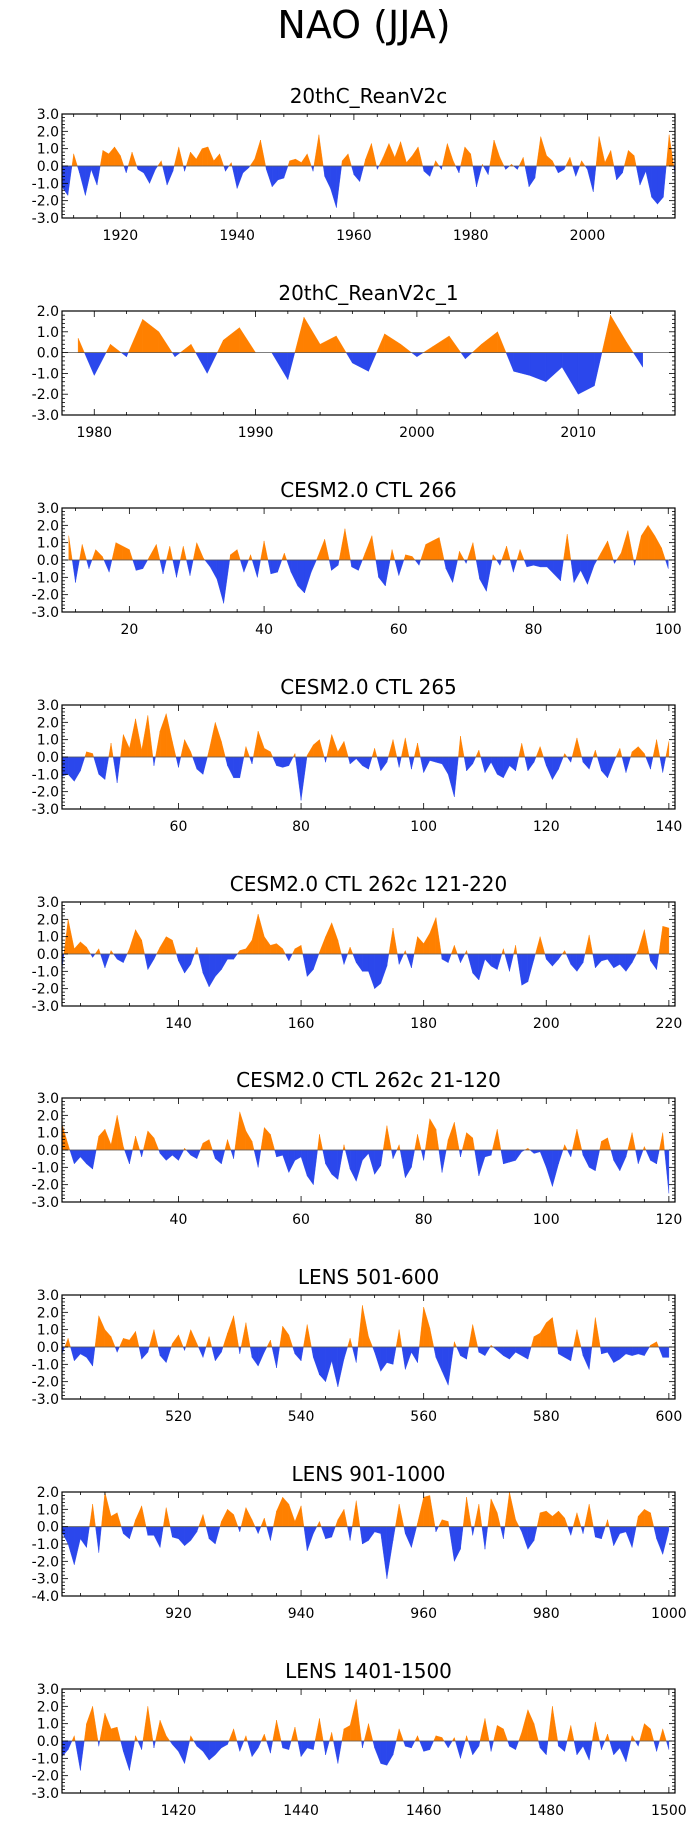 This screenshot has height=1836, width=690. Describe the element at coordinates (48, 333) in the screenshot. I see `y-tick-label: 1.0` at that location.